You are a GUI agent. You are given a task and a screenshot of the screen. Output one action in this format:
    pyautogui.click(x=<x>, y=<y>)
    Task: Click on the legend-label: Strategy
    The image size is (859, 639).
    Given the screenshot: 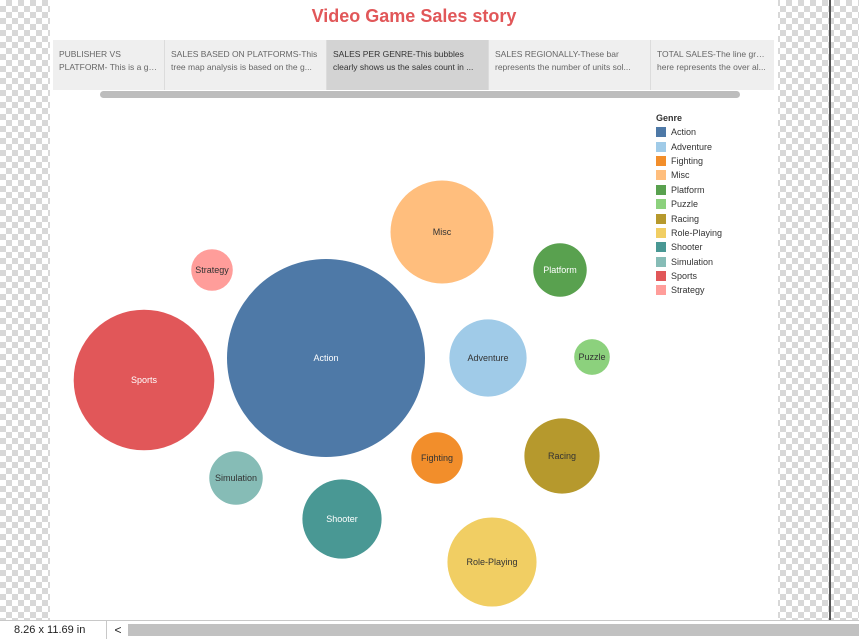 What is the action you would take?
    pyautogui.click(x=688, y=290)
    